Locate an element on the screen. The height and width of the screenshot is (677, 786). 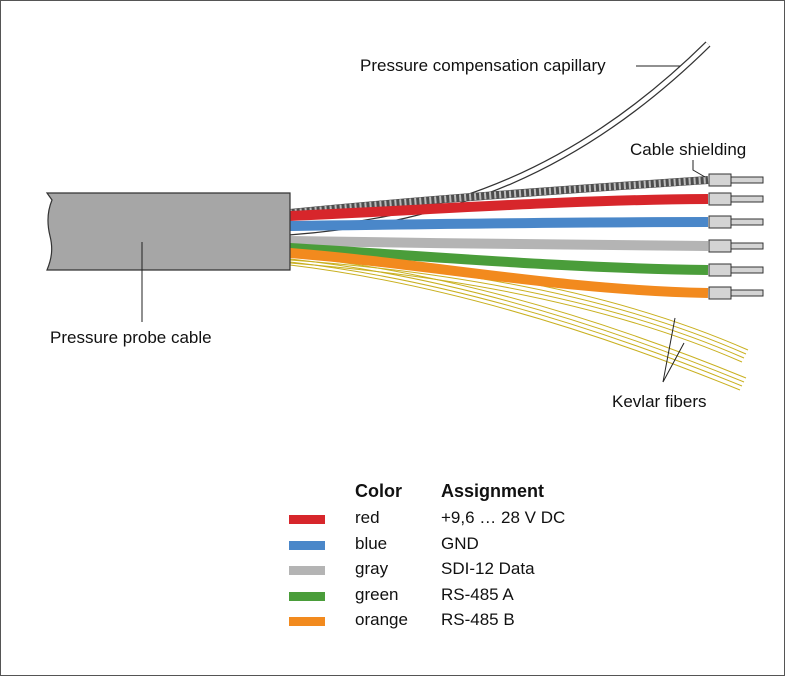
legend-color-name: red is located at coordinates (367, 517).